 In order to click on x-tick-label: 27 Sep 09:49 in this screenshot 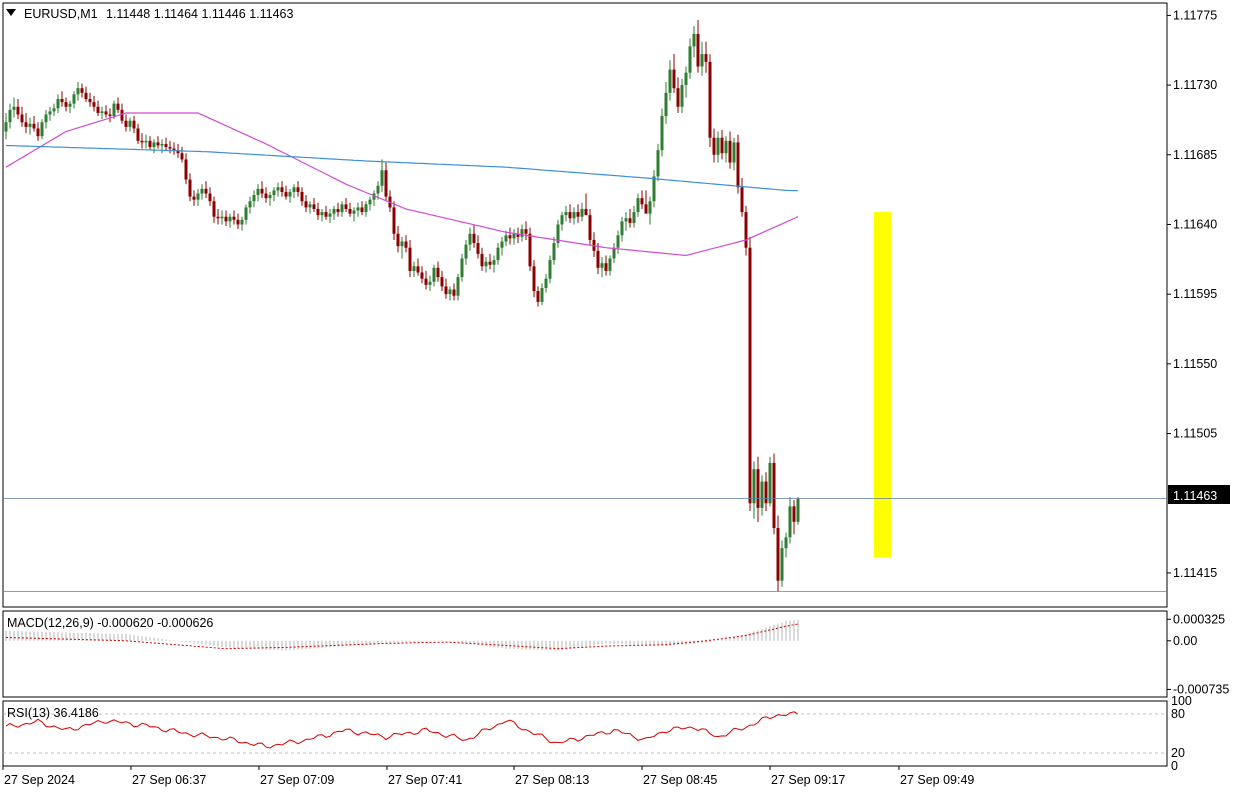, I will do `click(937, 780)`.